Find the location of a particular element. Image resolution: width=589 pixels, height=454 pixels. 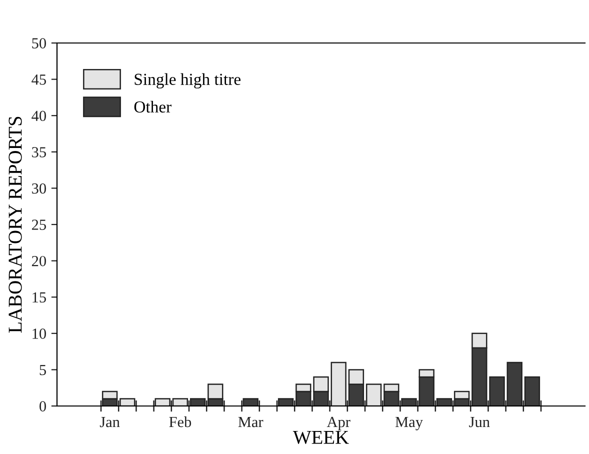

x-tick-label: May is located at coordinates (409, 423).